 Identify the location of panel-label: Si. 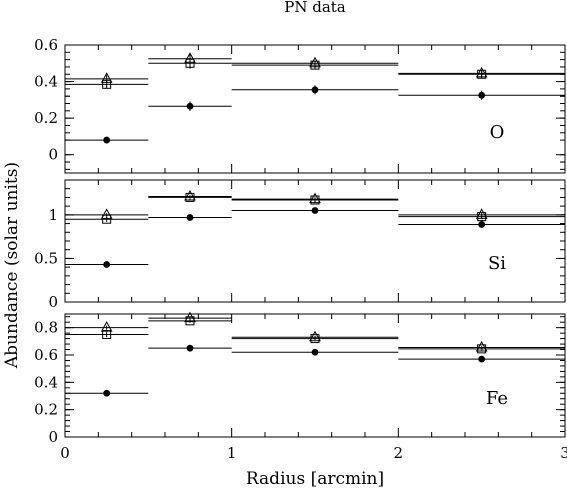
(497, 263).